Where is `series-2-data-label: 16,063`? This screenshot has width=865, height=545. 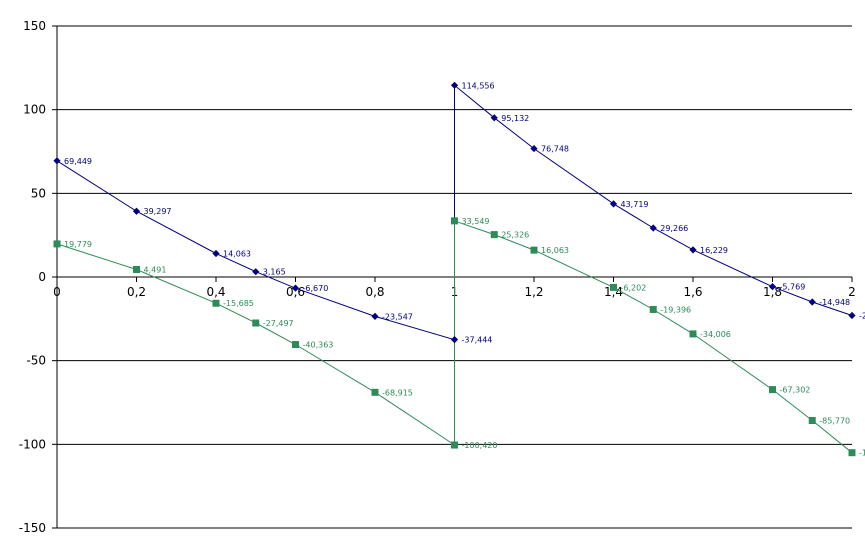
series-2-data-label: 16,063 is located at coordinates (555, 250).